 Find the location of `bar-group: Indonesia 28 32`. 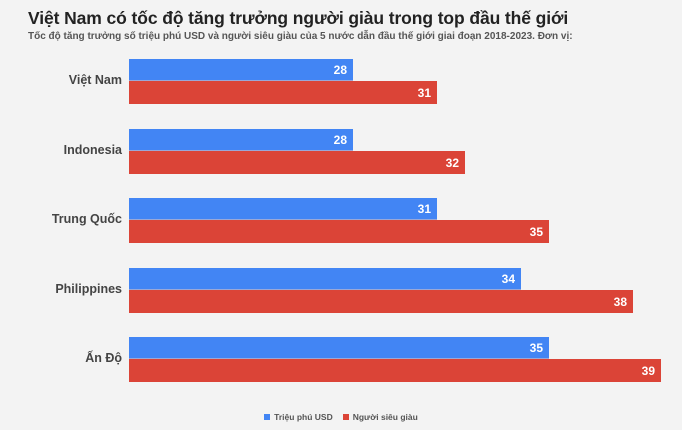

bar-group: Indonesia 28 32 is located at coordinates (341, 152).